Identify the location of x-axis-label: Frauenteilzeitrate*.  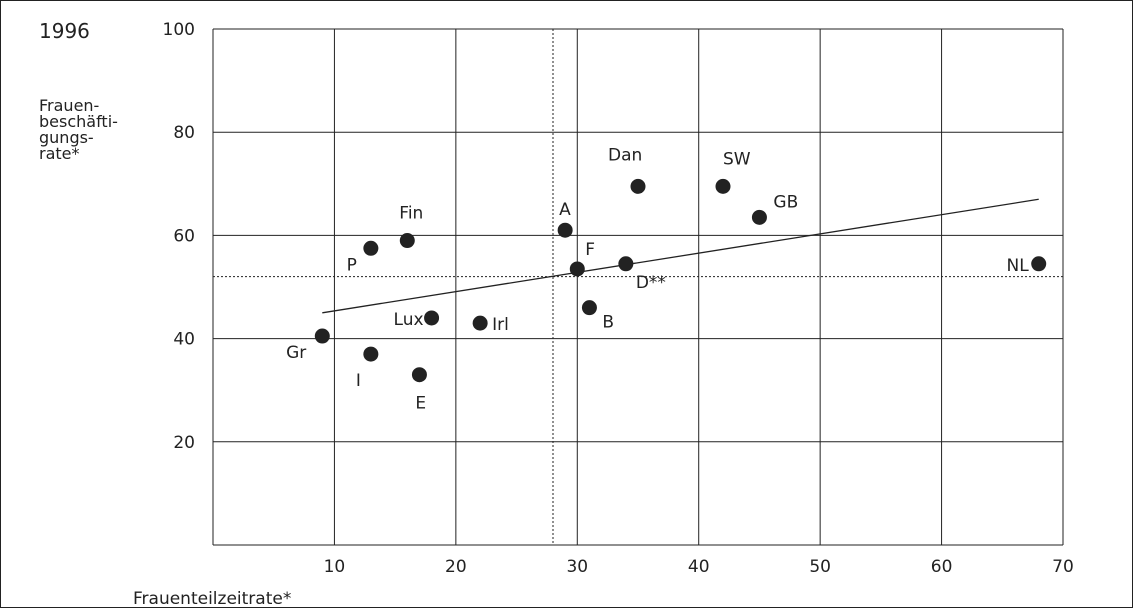
(212, 599).